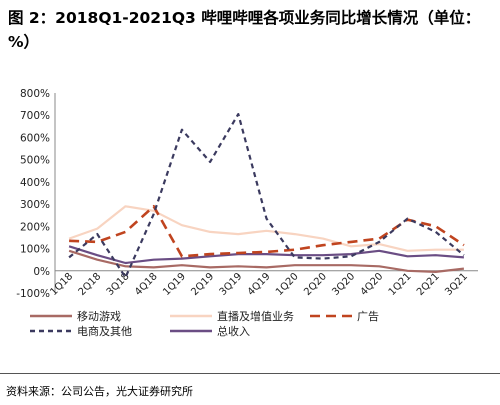 This screenshot has height=405, width=500. I want to click on chart-title: 图 2：2018Q1-2021Q3 哔哩哔哩各项业务同比增长情况（单位：%）, so click(244, 30).